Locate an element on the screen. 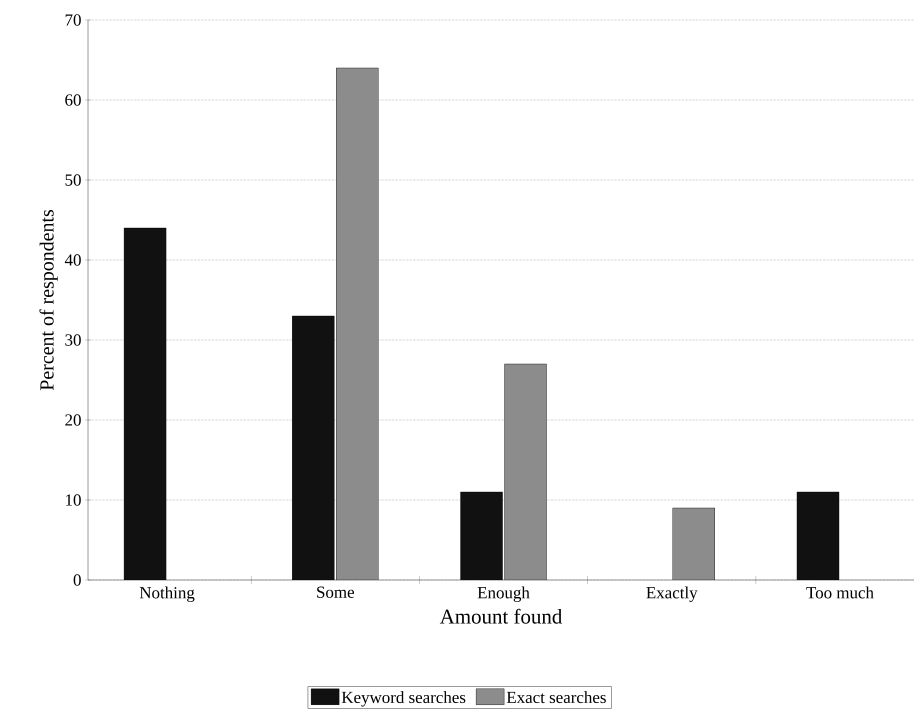  y-tick-label: 60 is located at coordinates (73, 100).